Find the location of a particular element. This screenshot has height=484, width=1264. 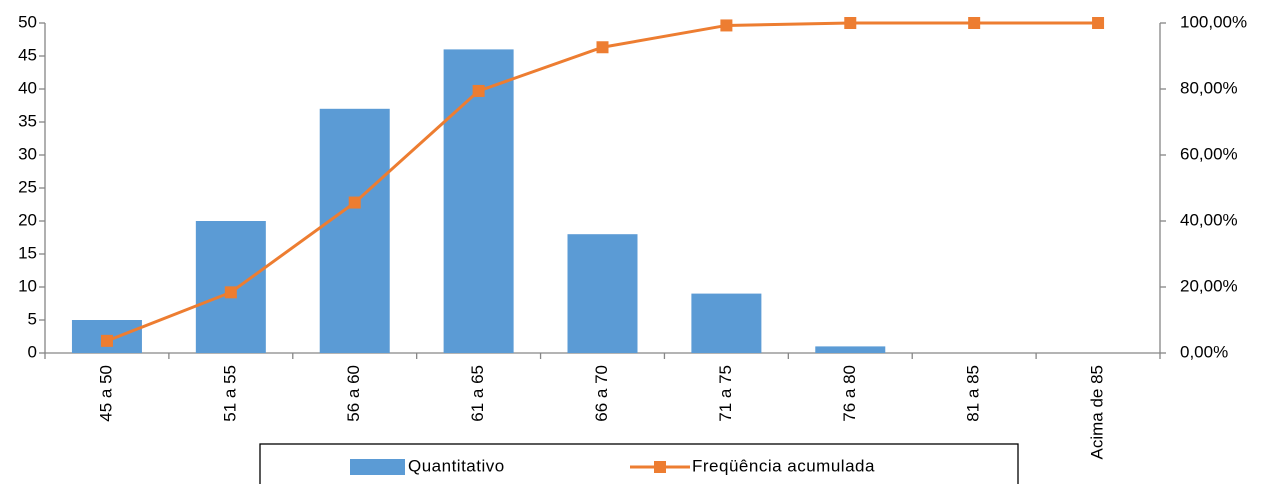

y-tick-label: 5 is located at coordinates (32, 318).